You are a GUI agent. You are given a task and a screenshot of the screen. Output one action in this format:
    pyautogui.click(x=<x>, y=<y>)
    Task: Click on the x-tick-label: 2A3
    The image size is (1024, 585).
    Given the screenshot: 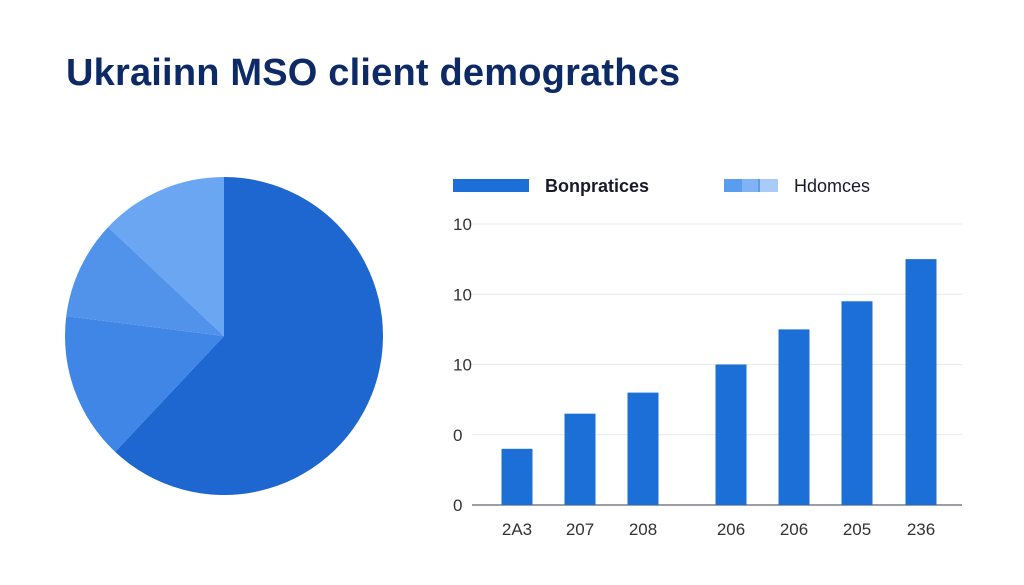 What is the action you would take?
    pyautogui.click(x=517, y=529)
    